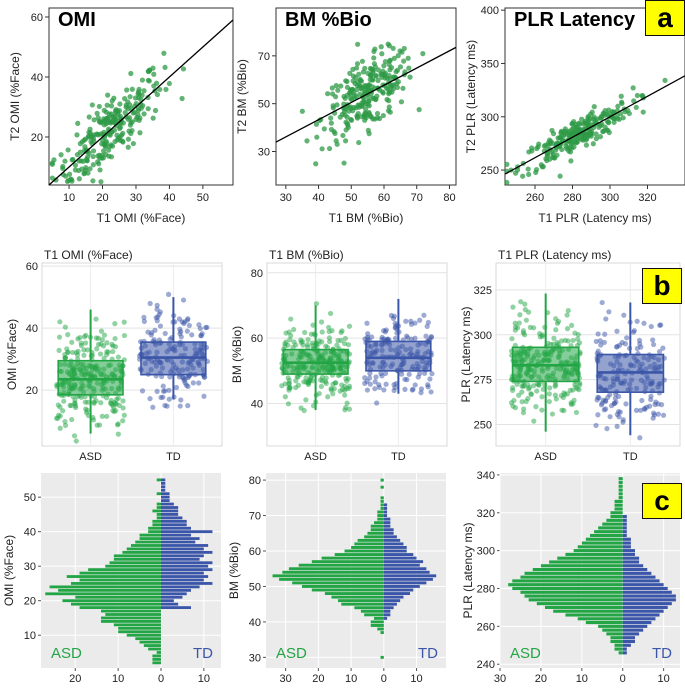 This screenshot has height=693, width=685. Describe the element at coordinates (255, 481) in the screenshot. I see `y-tick-label: 80` at that location.